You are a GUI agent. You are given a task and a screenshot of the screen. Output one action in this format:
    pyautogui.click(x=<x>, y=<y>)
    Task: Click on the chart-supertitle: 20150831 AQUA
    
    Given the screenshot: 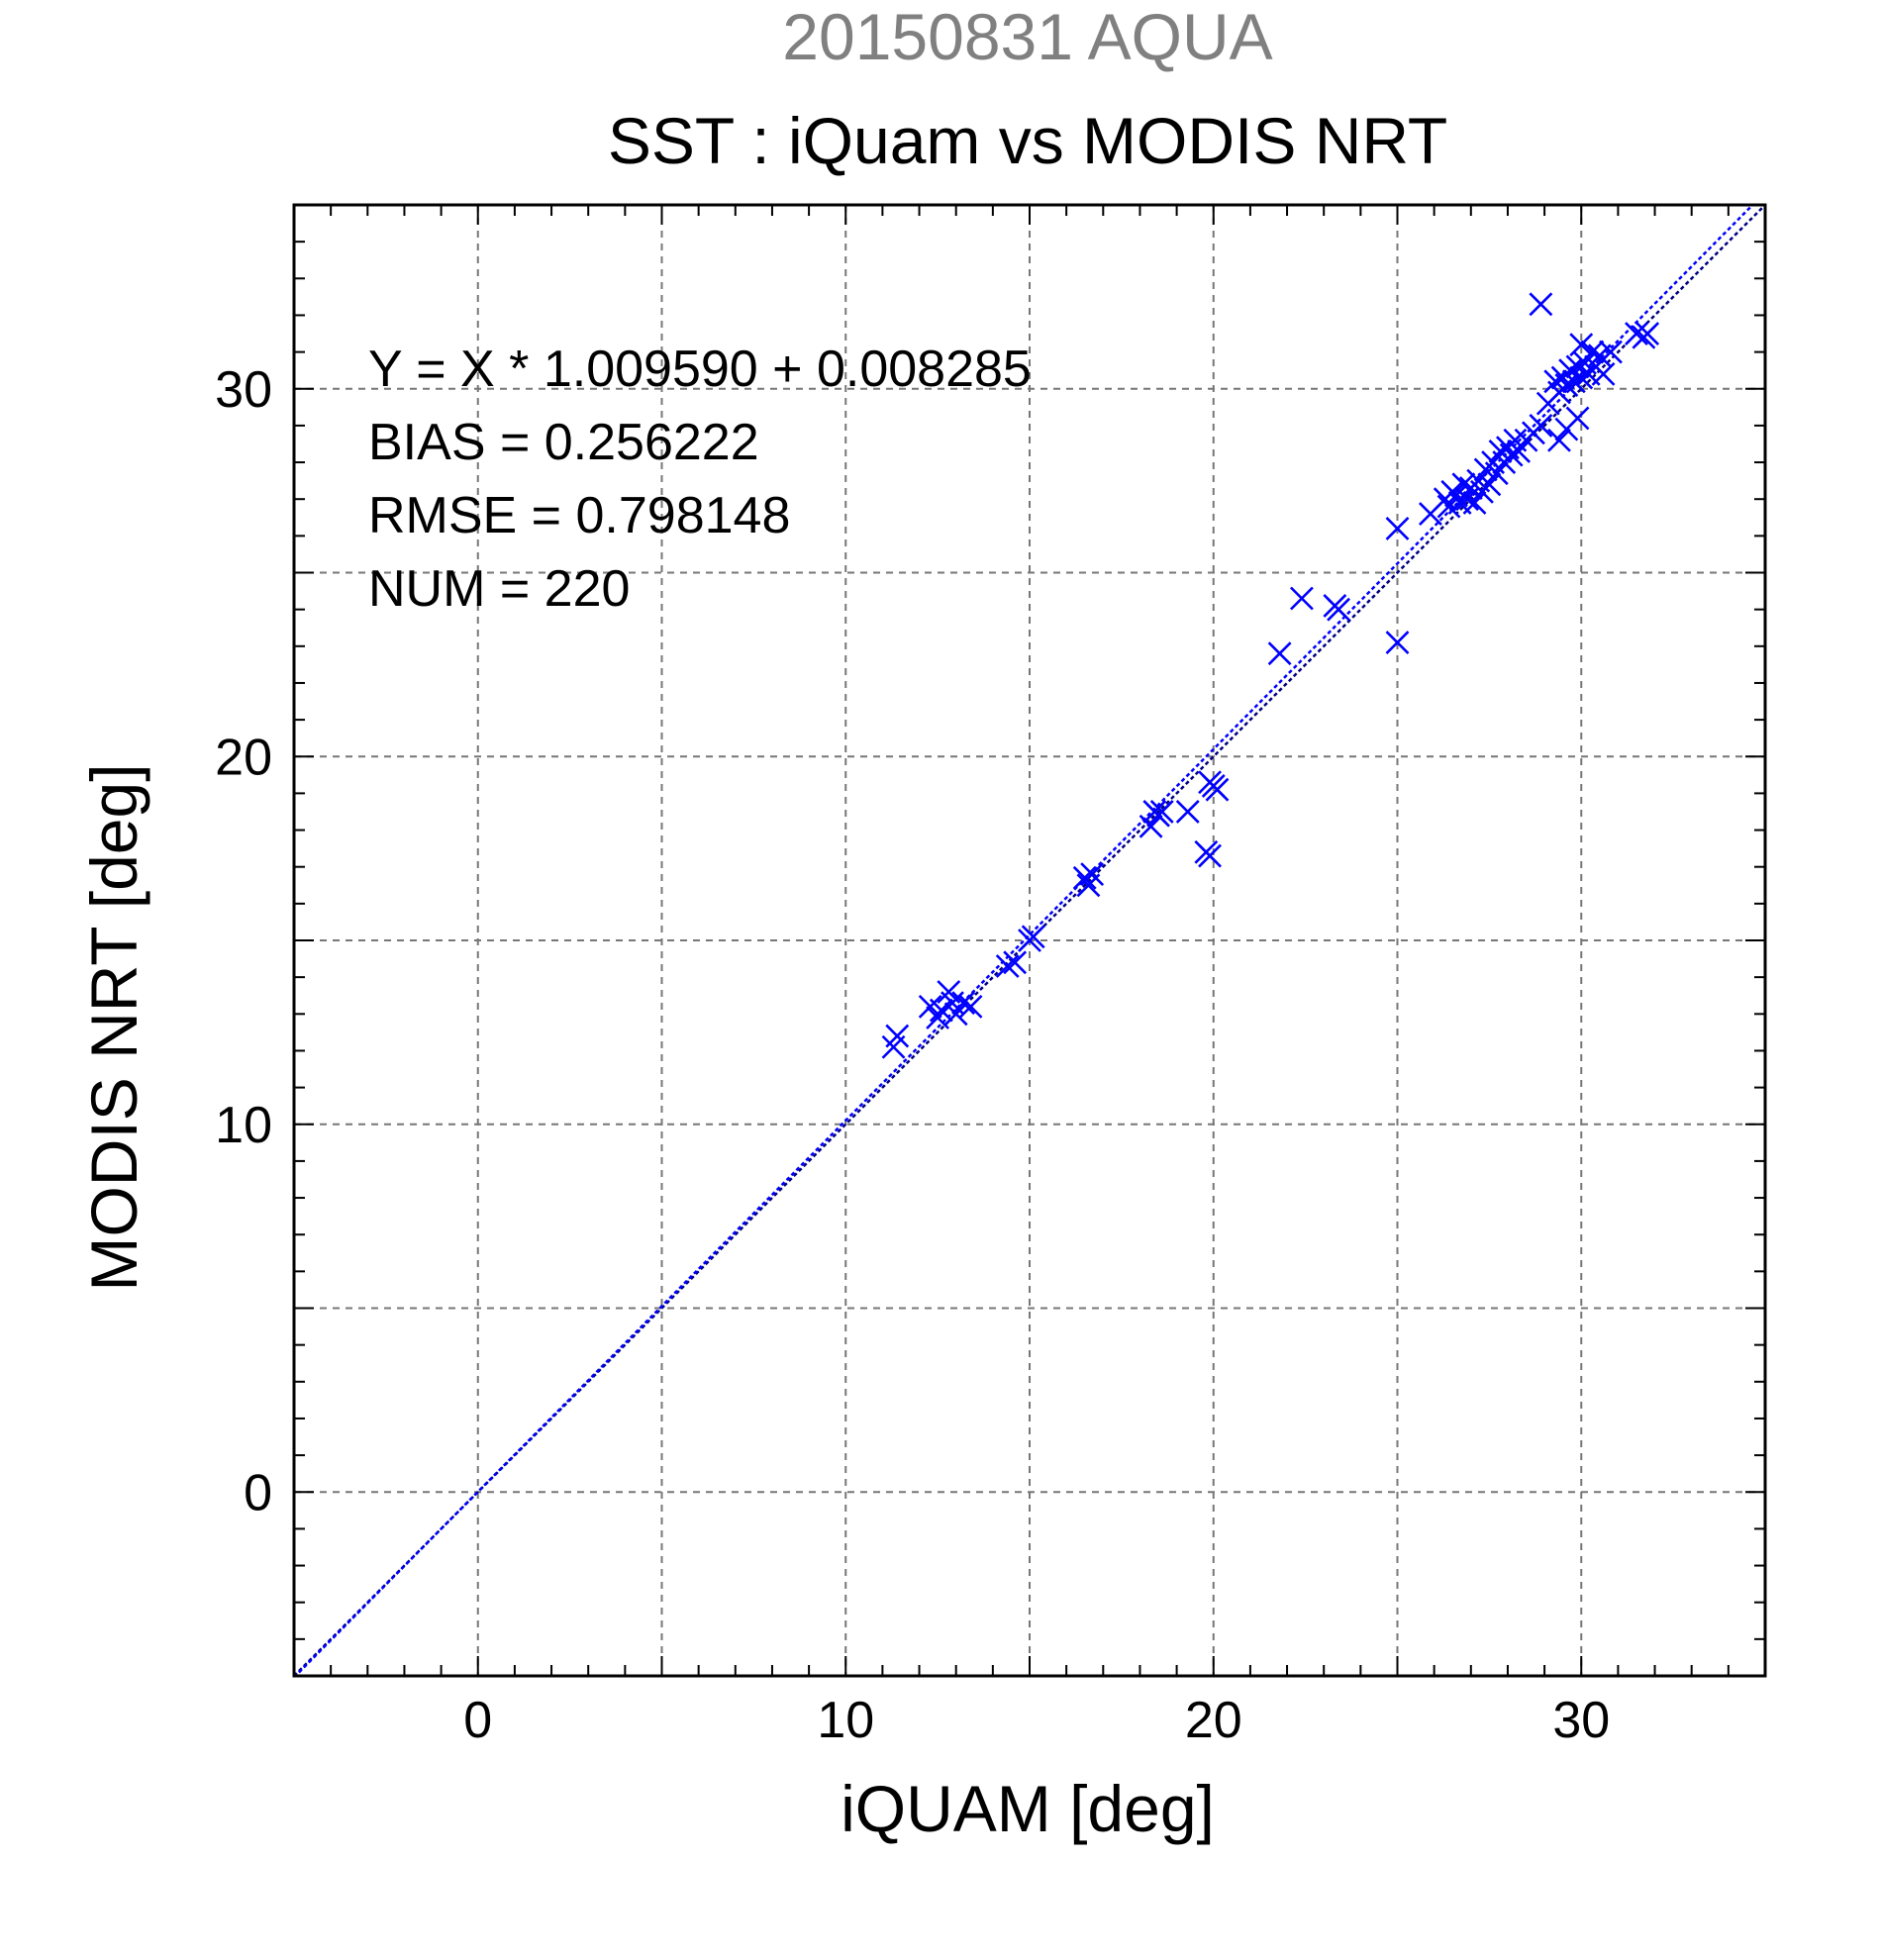 What is the action you would take?
    pyautogui.click(x=1027, y=36)
    